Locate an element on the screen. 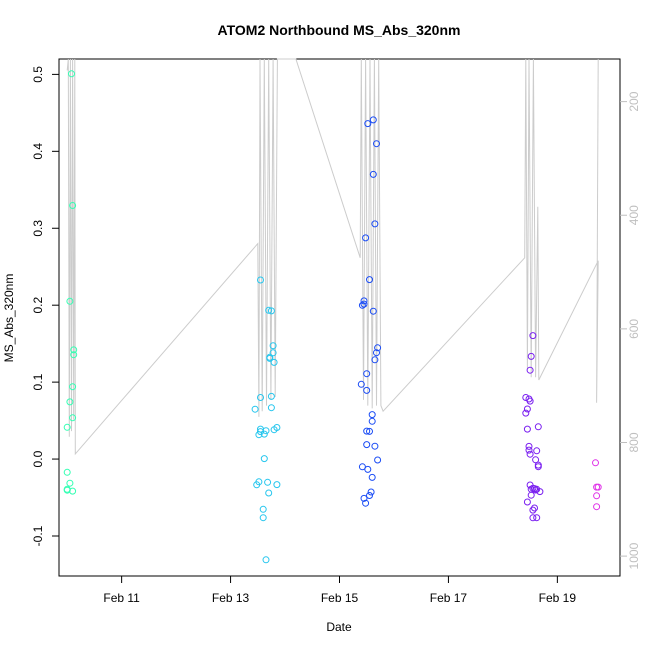 Image resolution: width=650 pixels, height=650 pixels. right-tick-label: 200 is located at coordinates (634, 101).